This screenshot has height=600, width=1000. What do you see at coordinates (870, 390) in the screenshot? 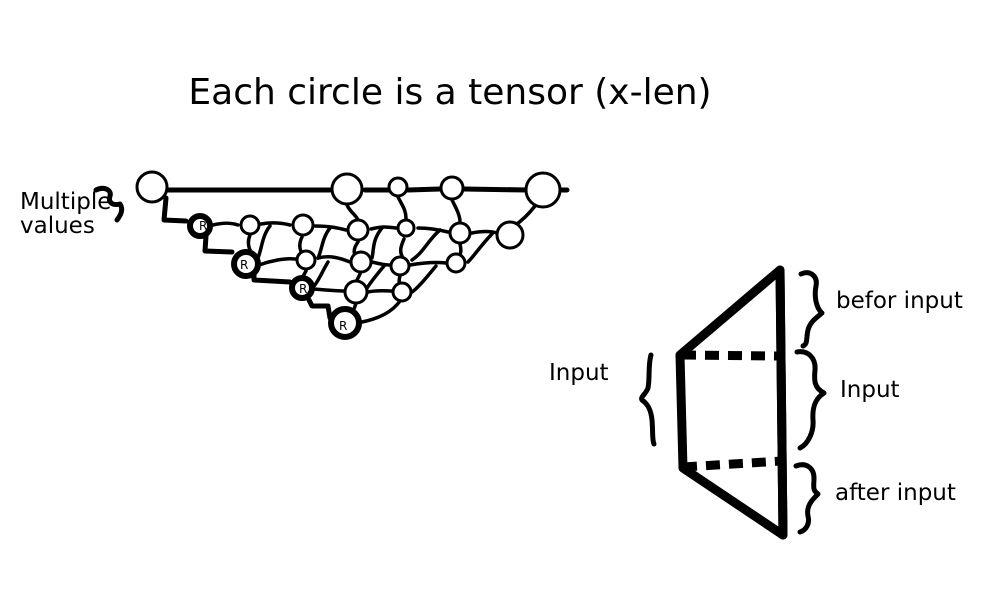
I see `label-input-right: Input` at bounding box center [870, 390].